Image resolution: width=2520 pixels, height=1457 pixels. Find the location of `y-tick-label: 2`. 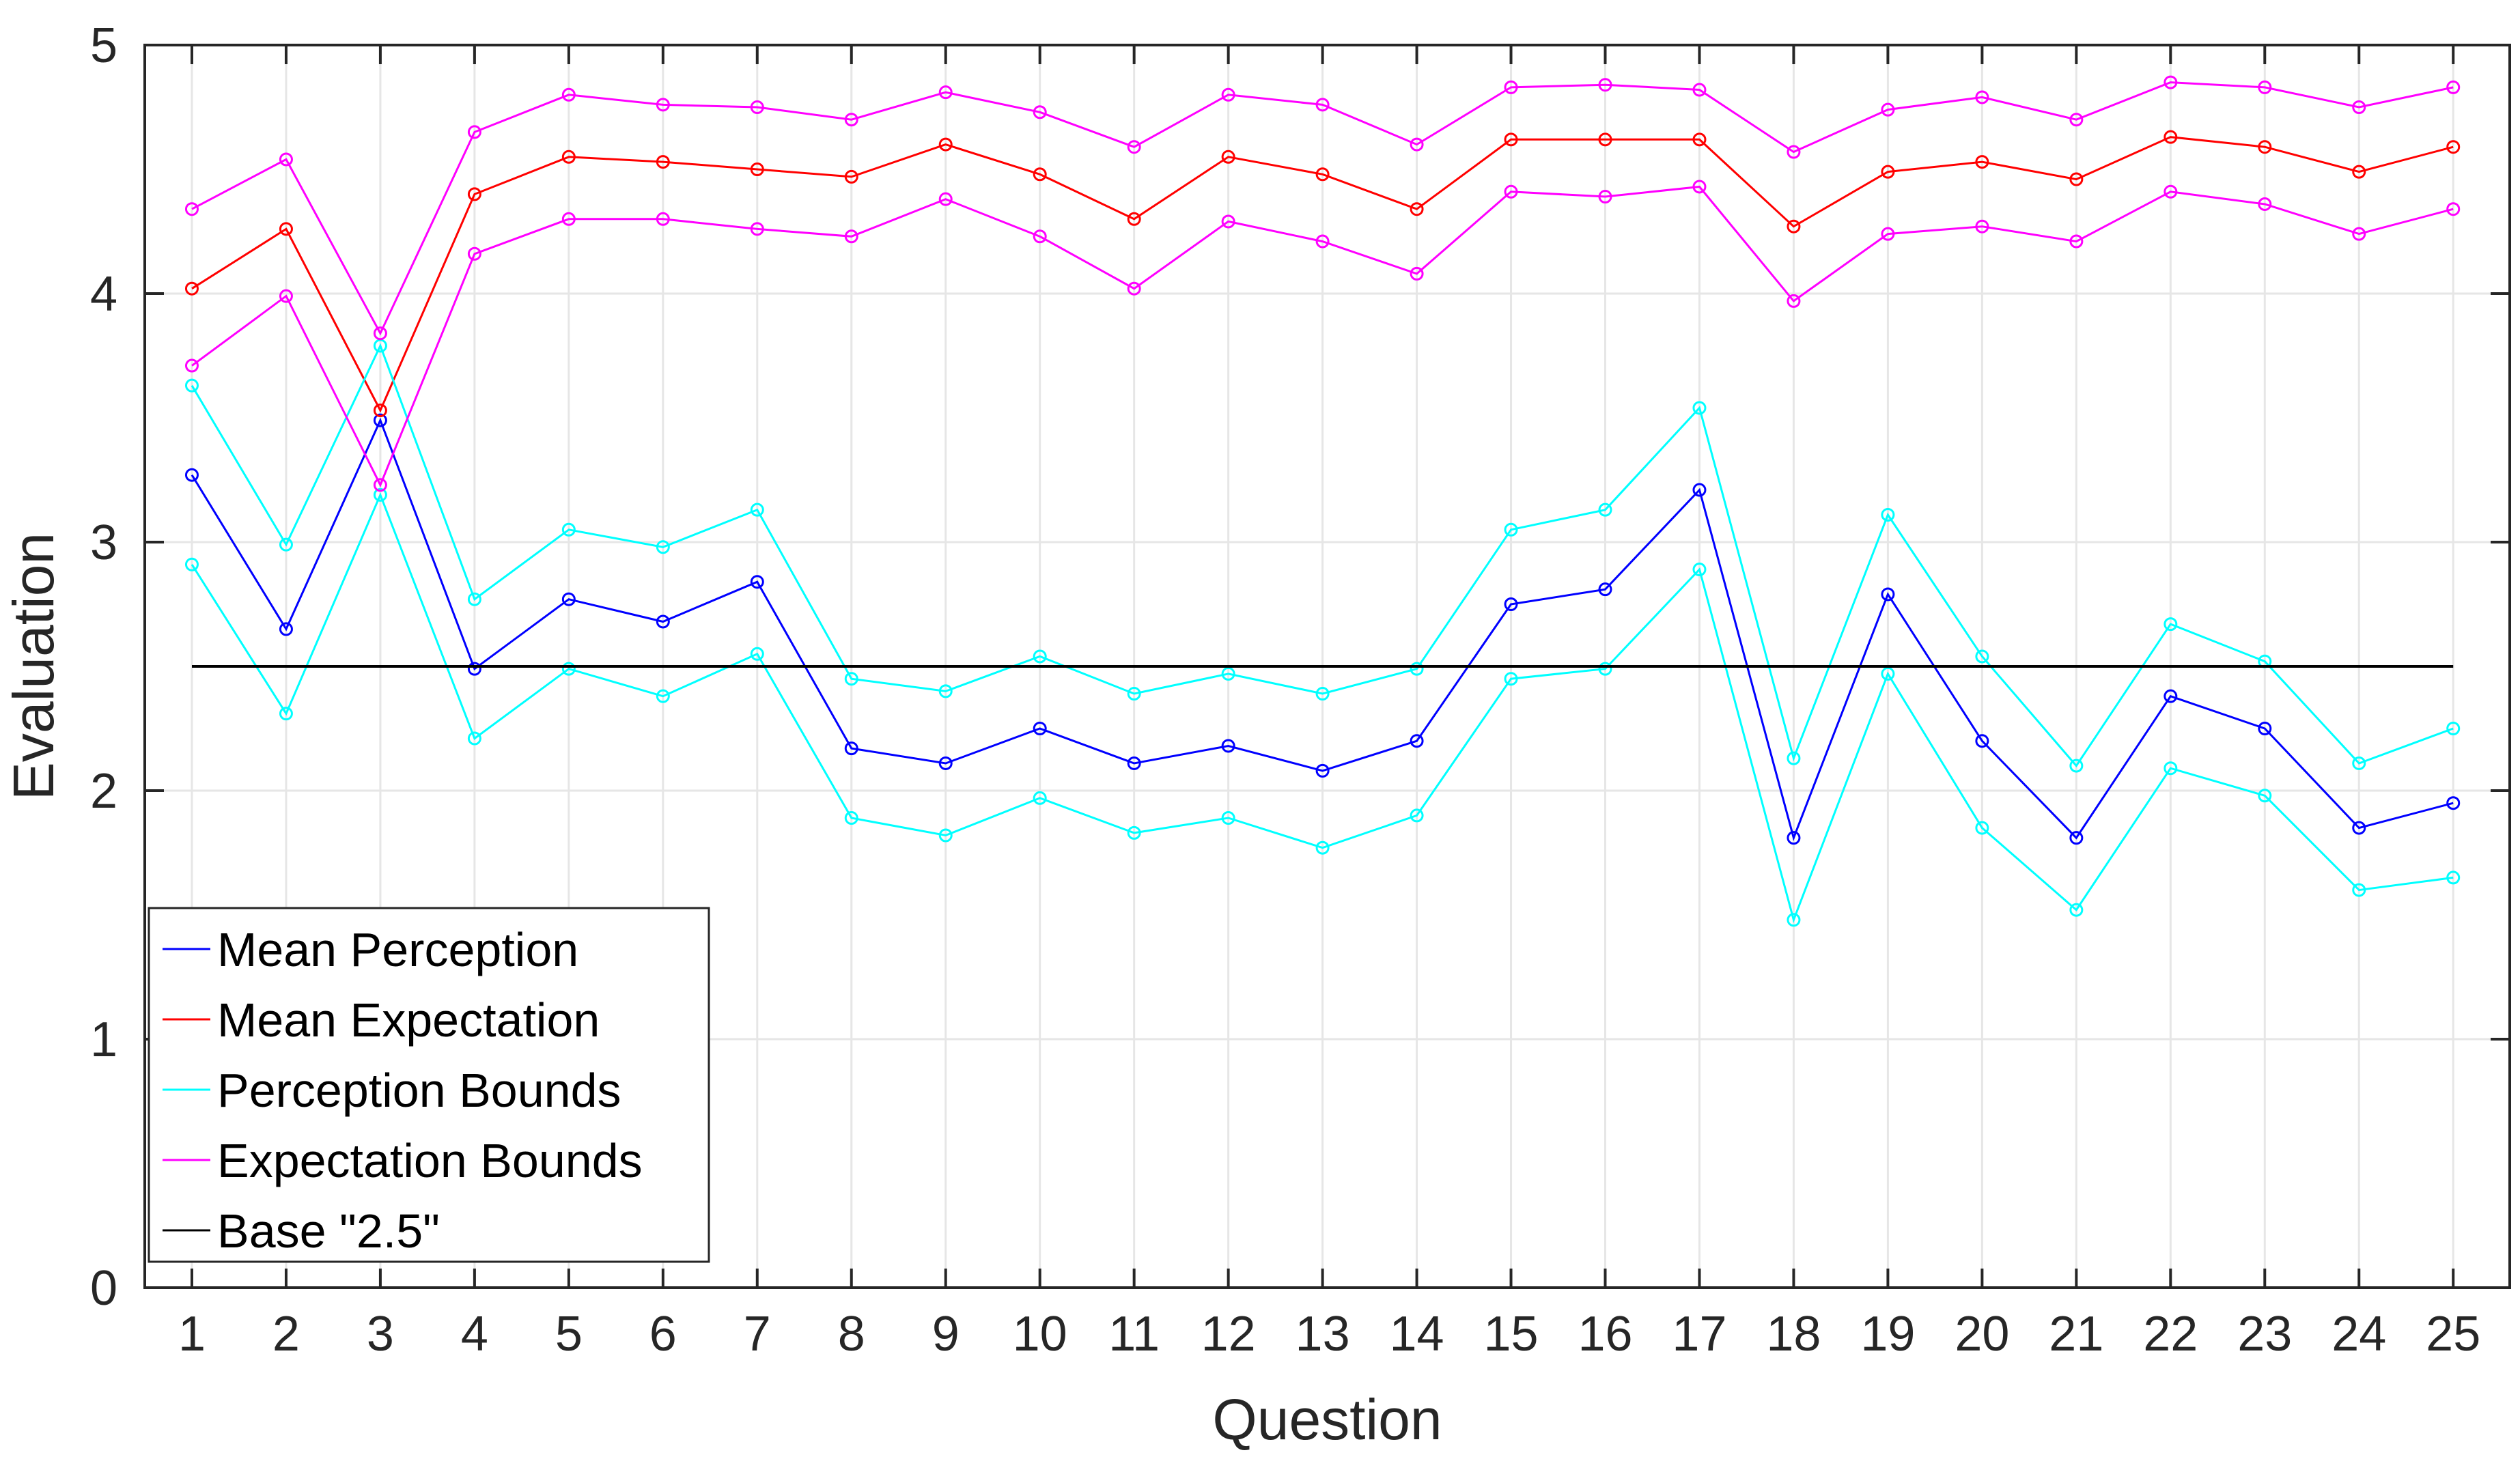

y-tick-label: 2 is located at coordinates (103, 791).